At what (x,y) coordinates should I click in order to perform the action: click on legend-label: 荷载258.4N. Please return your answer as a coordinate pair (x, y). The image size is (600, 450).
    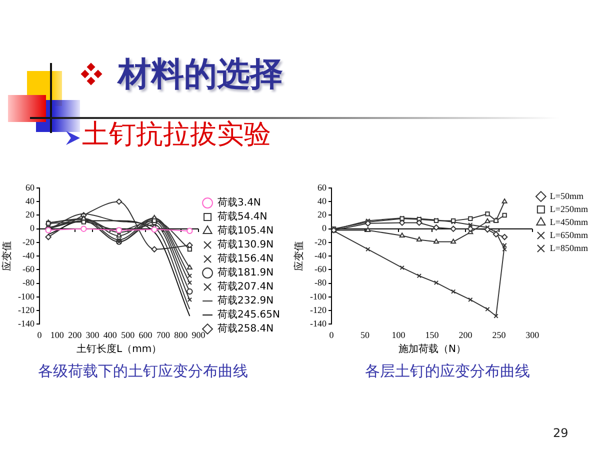
    Looking at the image, I should click on (246, 328).